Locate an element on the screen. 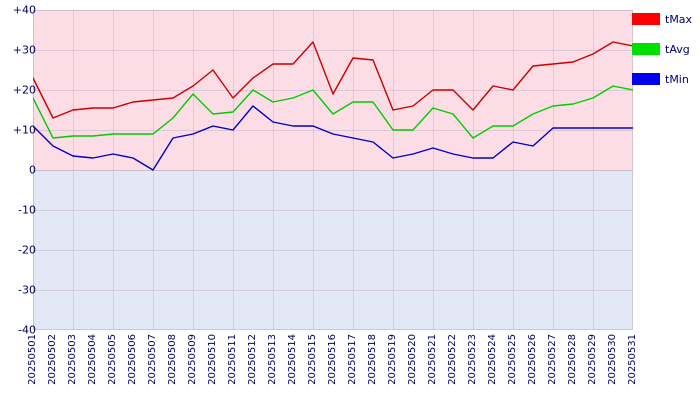 This screenshot has height=400, width=700. x-axis-tick-label: 20250515 is located at coordinates (312, 359).